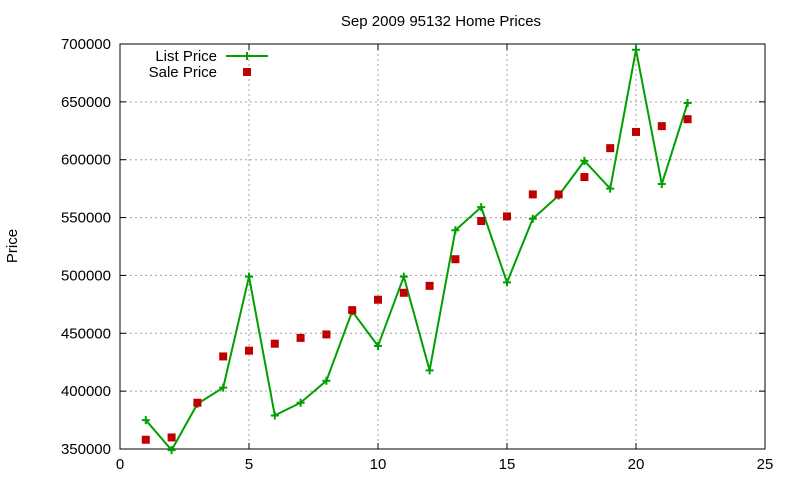 The height and width of the screenshot is (480, 800). What do you see at coordinates (86, 449) in the screenshot?
I see `y-tick-label: 350000` at bounding box center [86, 449].